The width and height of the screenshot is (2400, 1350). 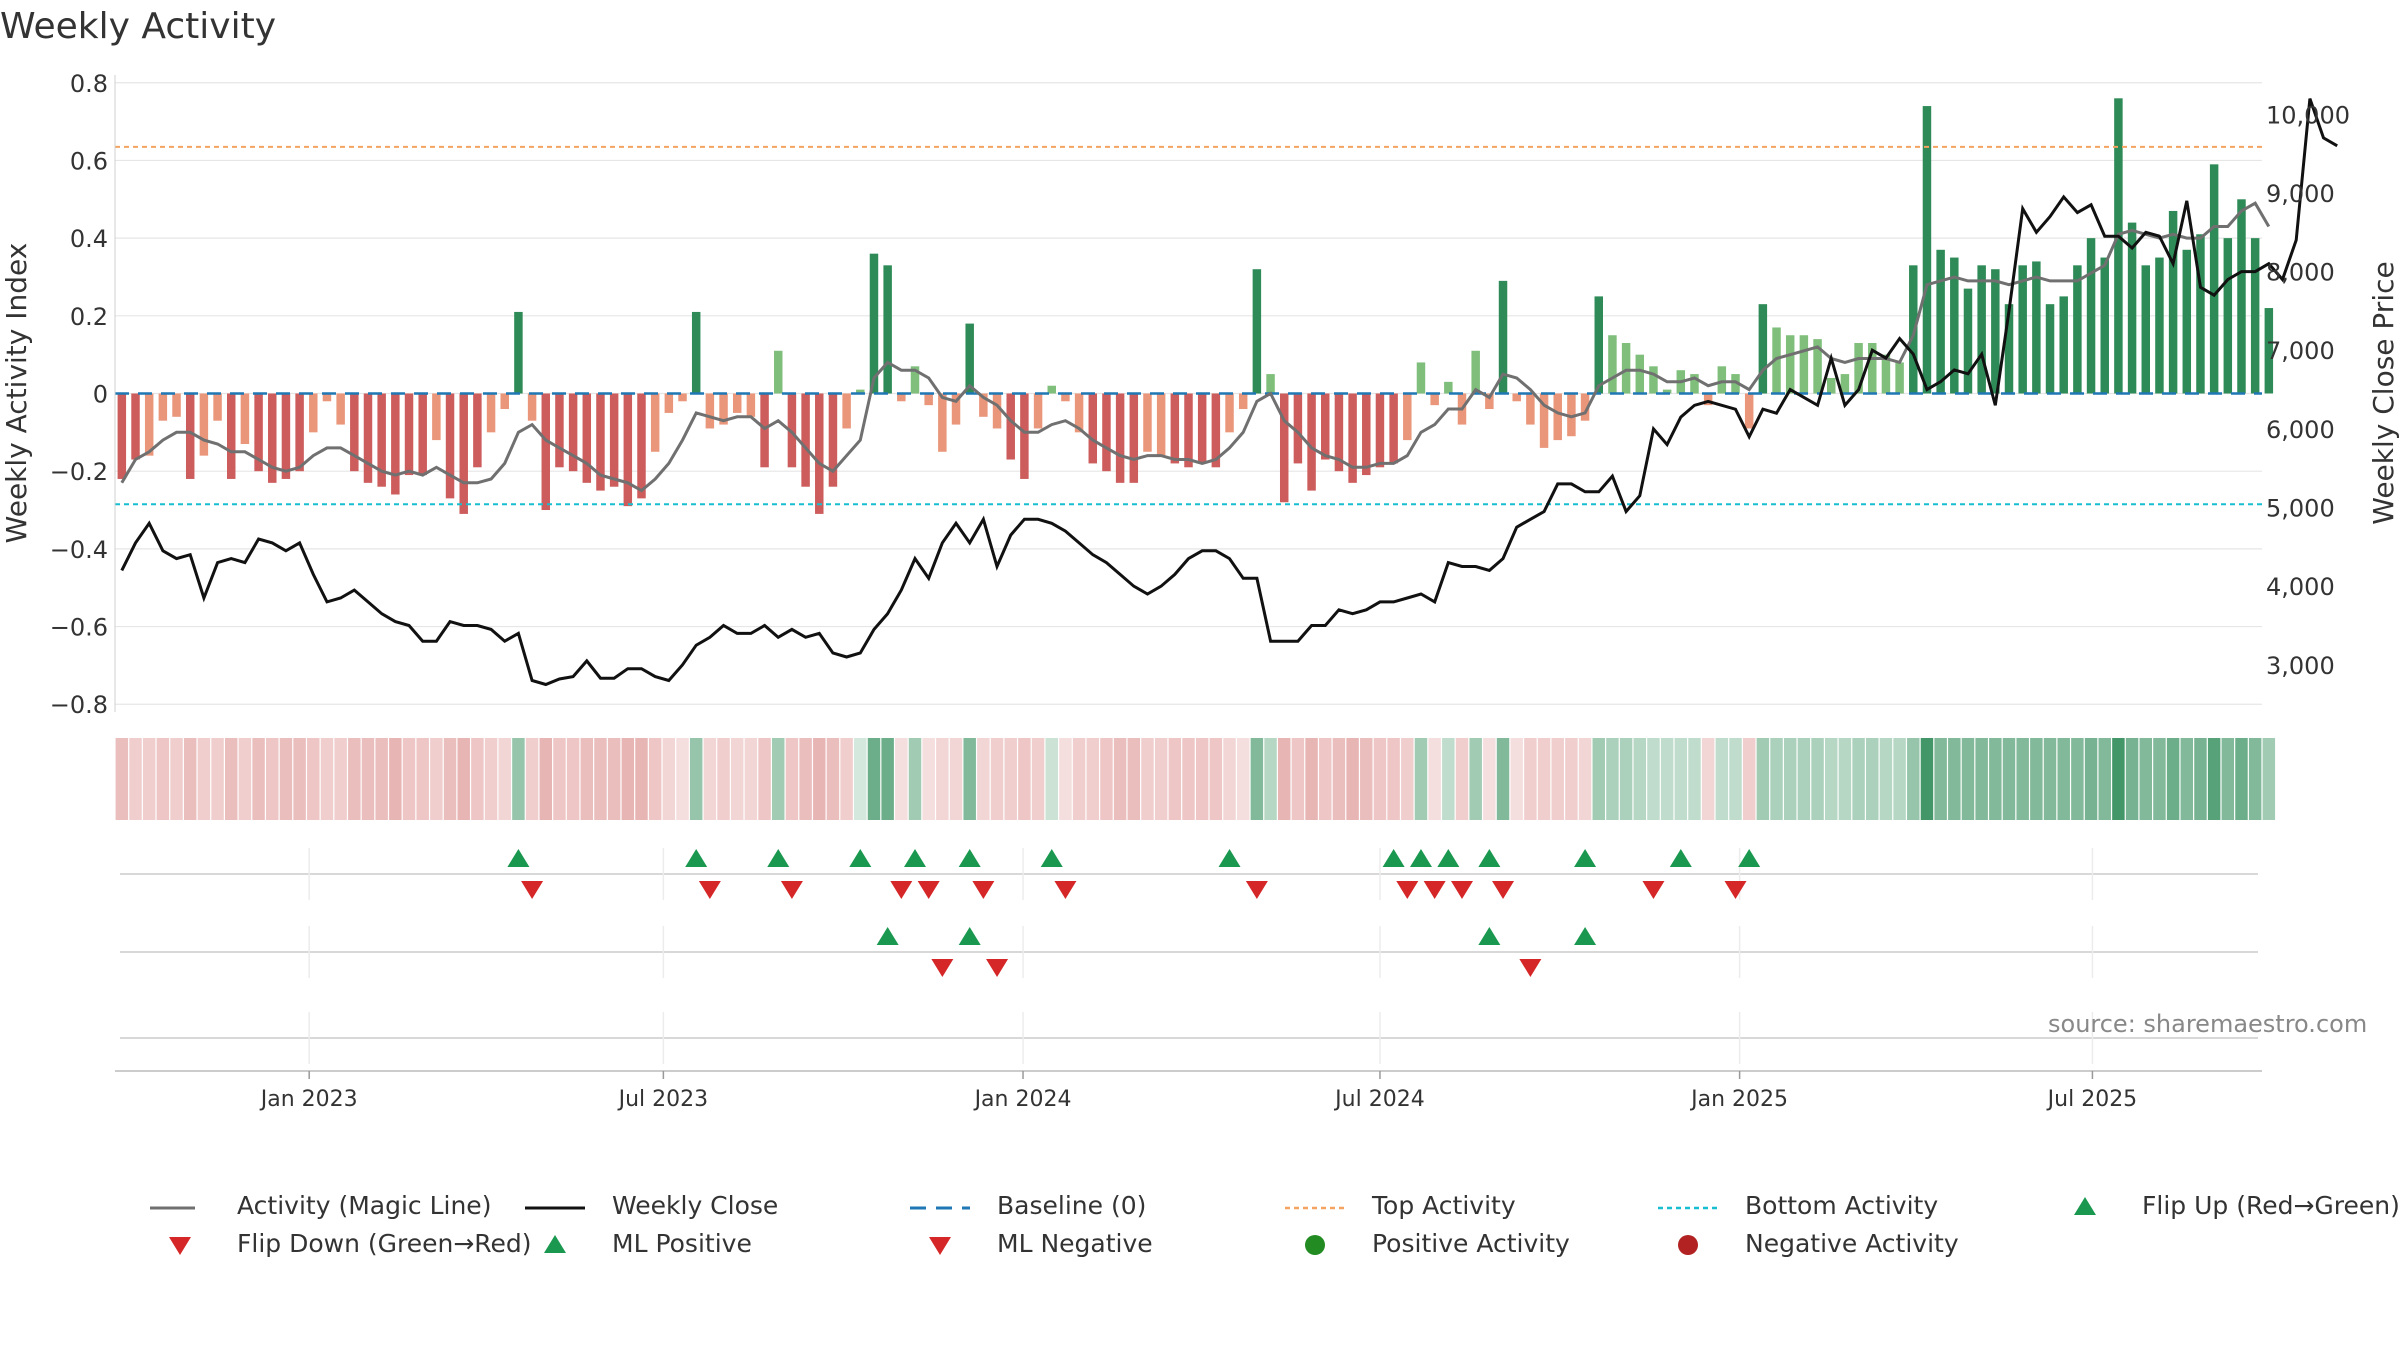 I want to click on legend-label: Flip Down (Green→Red), so click(x=384, y=1243).